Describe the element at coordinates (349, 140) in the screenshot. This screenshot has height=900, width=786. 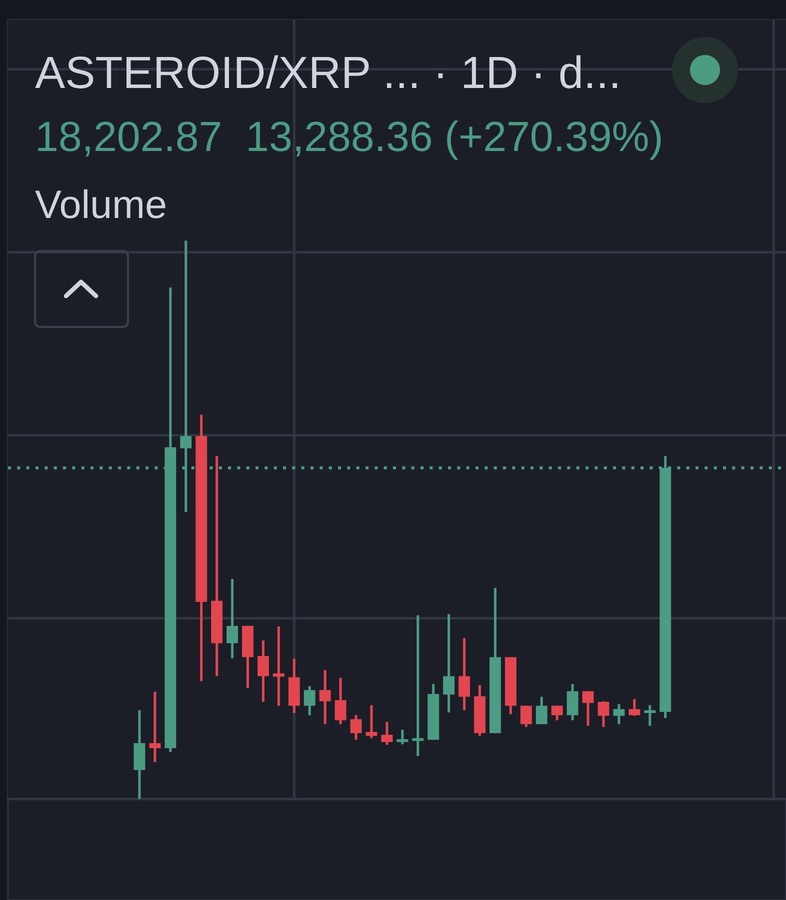
I see `chart-subtitle: 18,202.87 13,288.36 (+270.39%)` at that location.